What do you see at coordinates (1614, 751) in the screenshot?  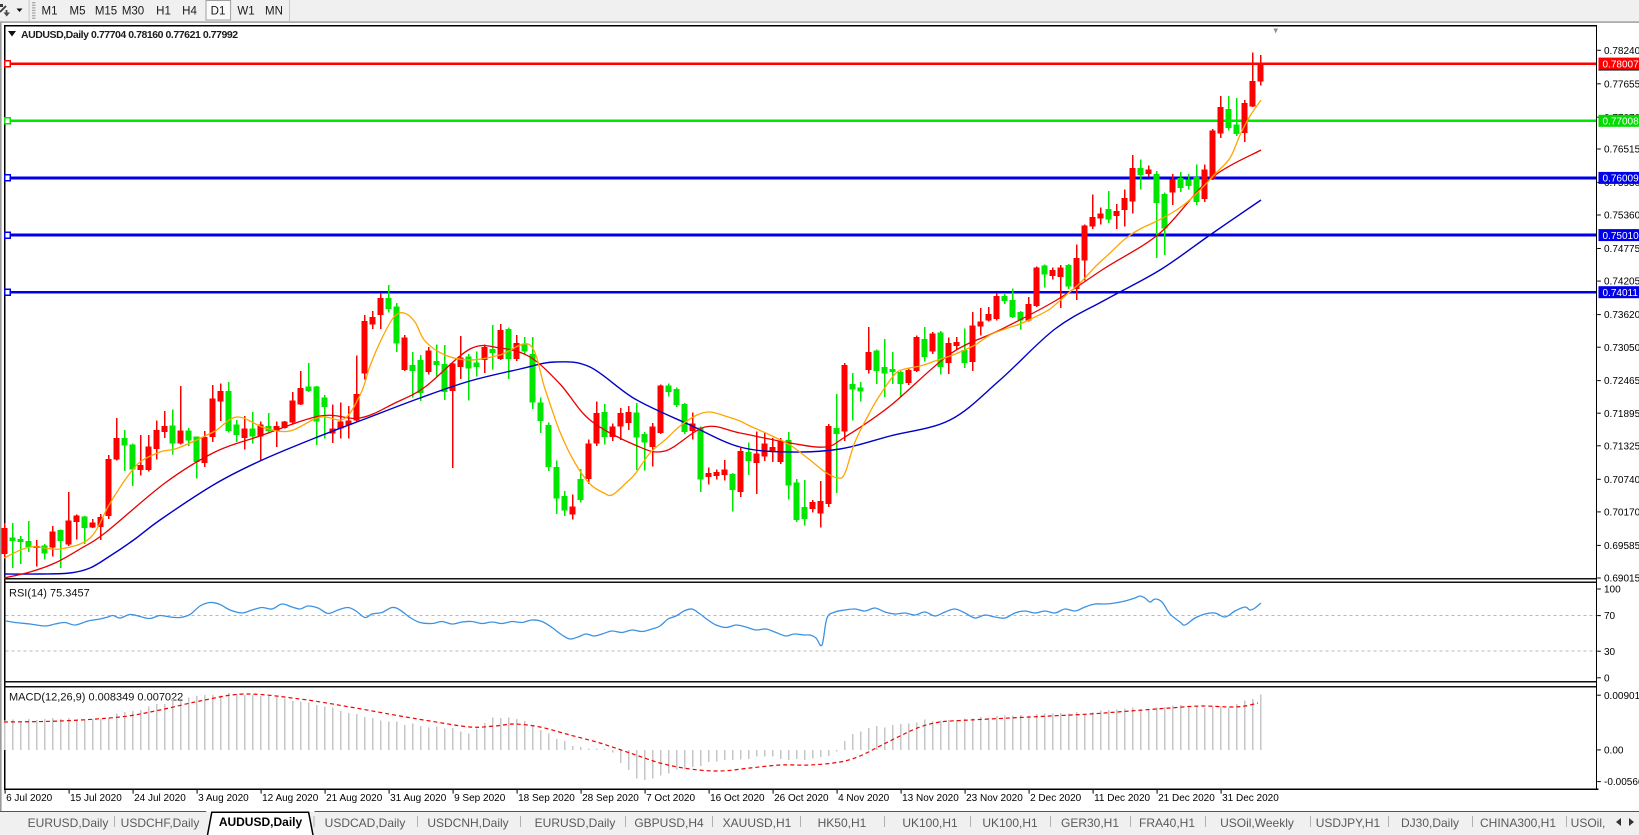 I see `svg-text: 0.00` at bounding box center [1614, 751].